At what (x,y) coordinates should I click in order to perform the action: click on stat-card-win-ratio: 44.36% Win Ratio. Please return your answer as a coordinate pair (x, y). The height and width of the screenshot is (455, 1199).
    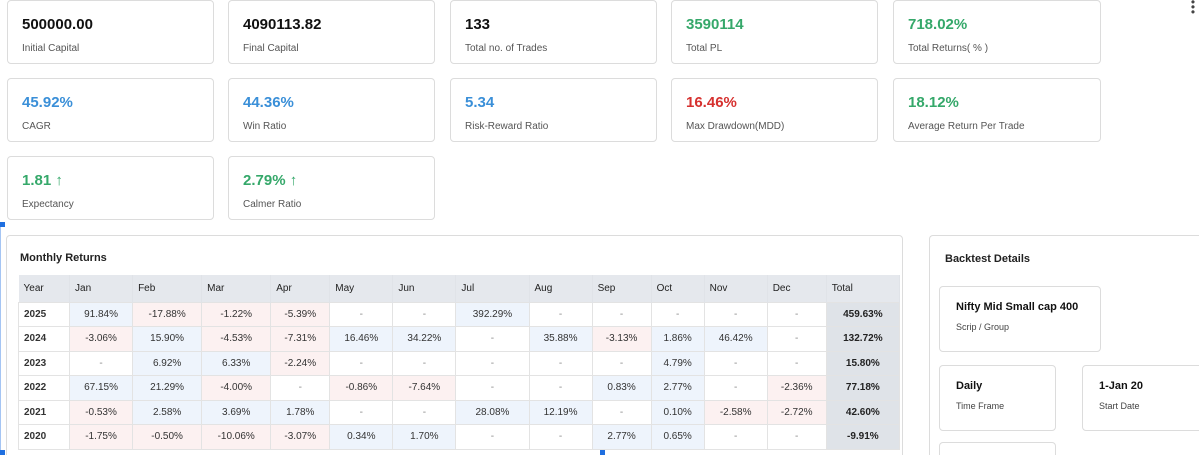
    Looking at the image, I should click on (331, 110).